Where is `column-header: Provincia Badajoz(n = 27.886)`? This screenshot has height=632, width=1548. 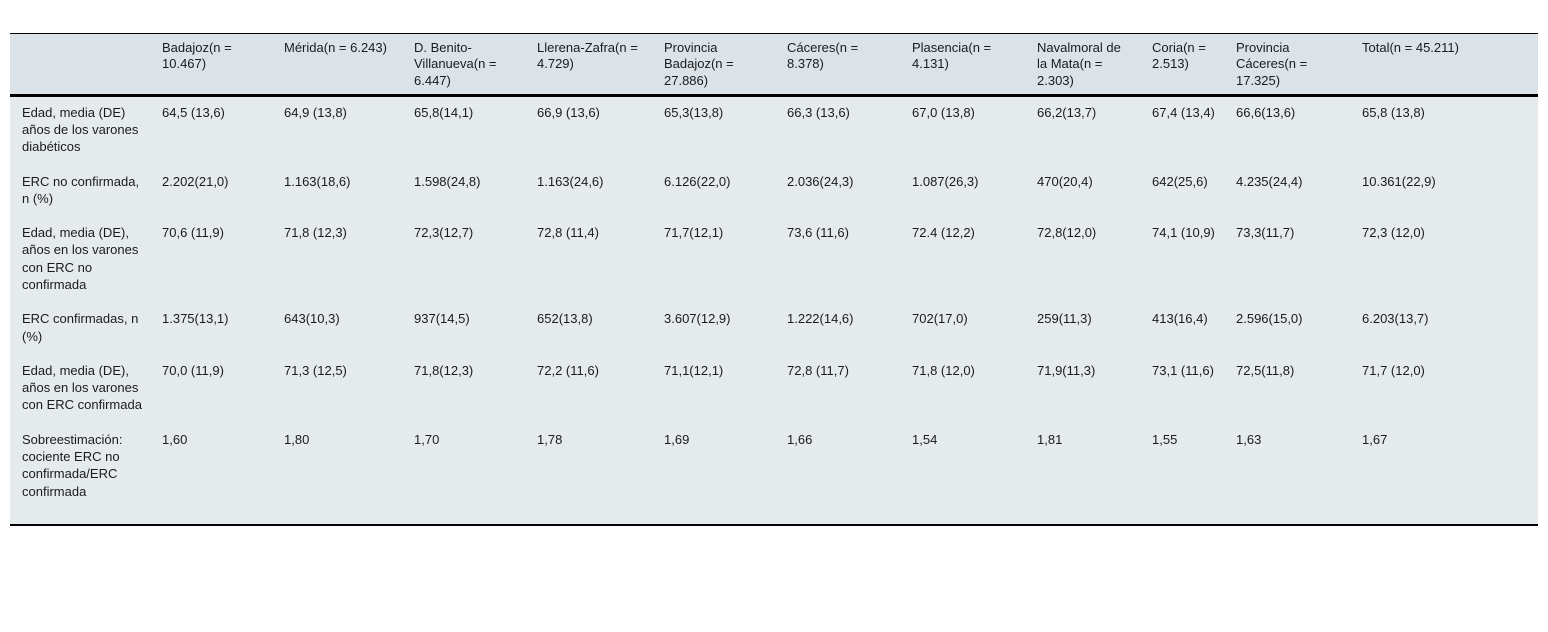
column-header: Provincia Badajoz(n = 27.886) is located at coordinates (699, 64).